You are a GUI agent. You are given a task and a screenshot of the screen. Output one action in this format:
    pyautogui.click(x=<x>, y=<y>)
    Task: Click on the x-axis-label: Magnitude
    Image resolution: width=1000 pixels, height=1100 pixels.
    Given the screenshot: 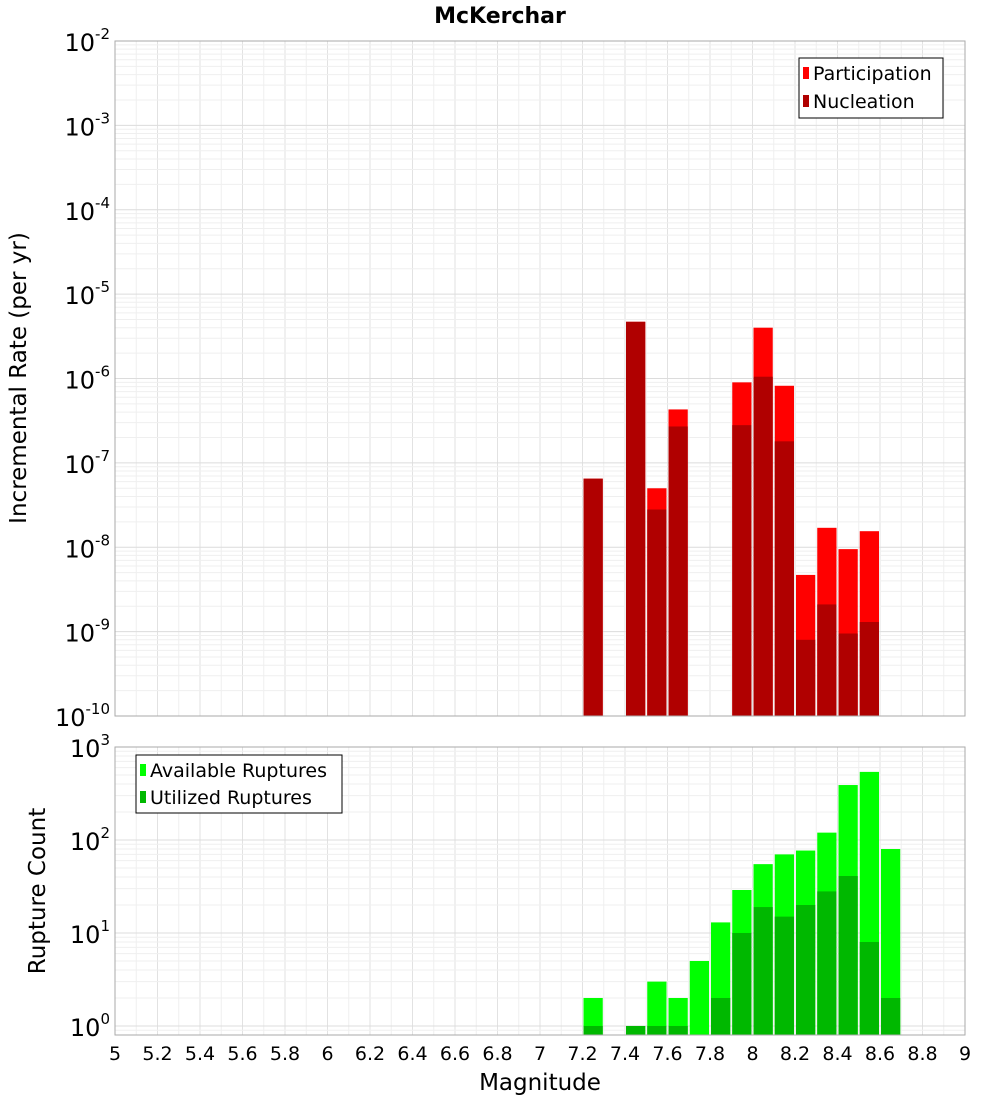 What is the action you would take?
    pyautogui.click(x=540, y=1083)
    